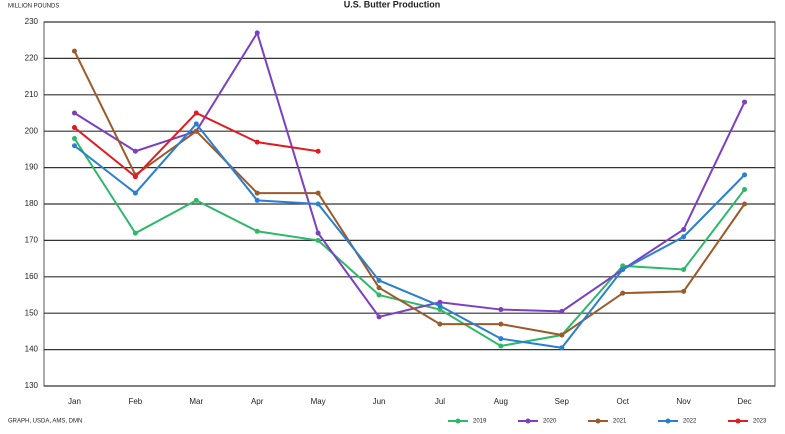 The height and width of the screenshot is (434, 785). Describe the element at coordinates (684, 401) in the screenshot. I see `x-tick-label: Nov` at that location.